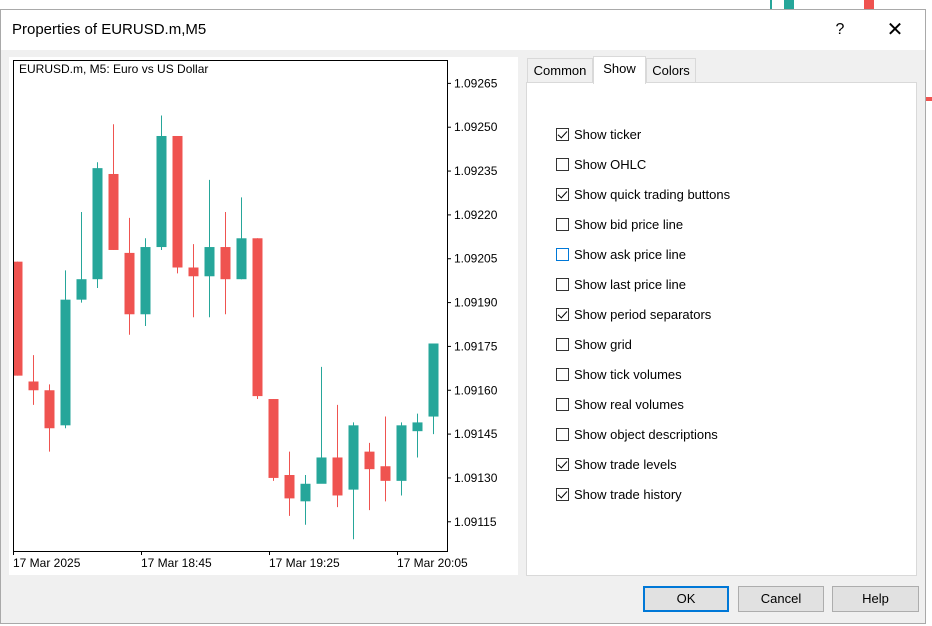  Describe the element at coordinates (781, 599) in the screenshot. I see `cancel-button: Cancel` at that location.